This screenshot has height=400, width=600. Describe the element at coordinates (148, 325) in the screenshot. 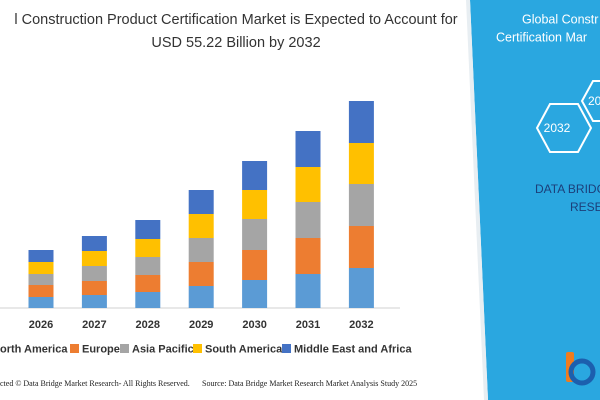

I see `x-tick-label: 2028` at that location.